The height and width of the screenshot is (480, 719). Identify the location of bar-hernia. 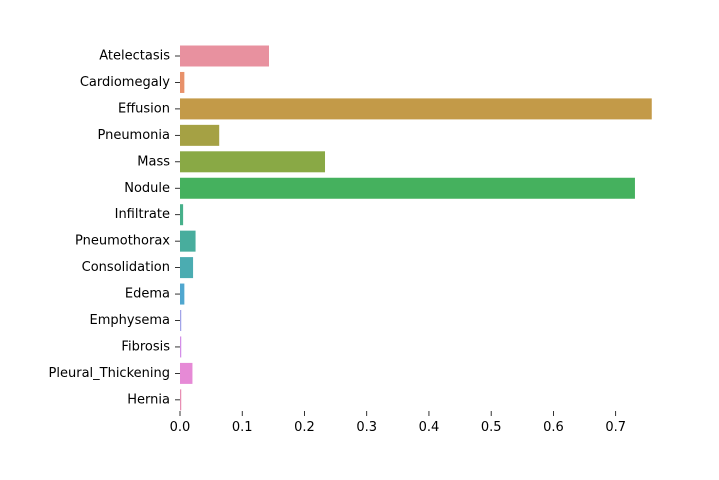
(181, 400).